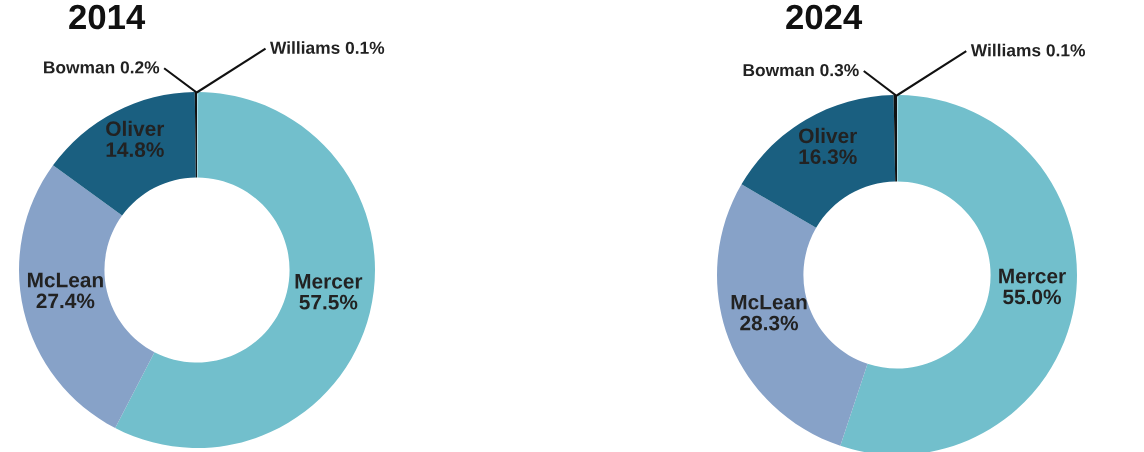 The height and width of the screenshot is (452, 1144). What do you see at coordinates (328, 302) in the screenshot?
I see `data-label: 57.5%` at bounding box center [328, 302].